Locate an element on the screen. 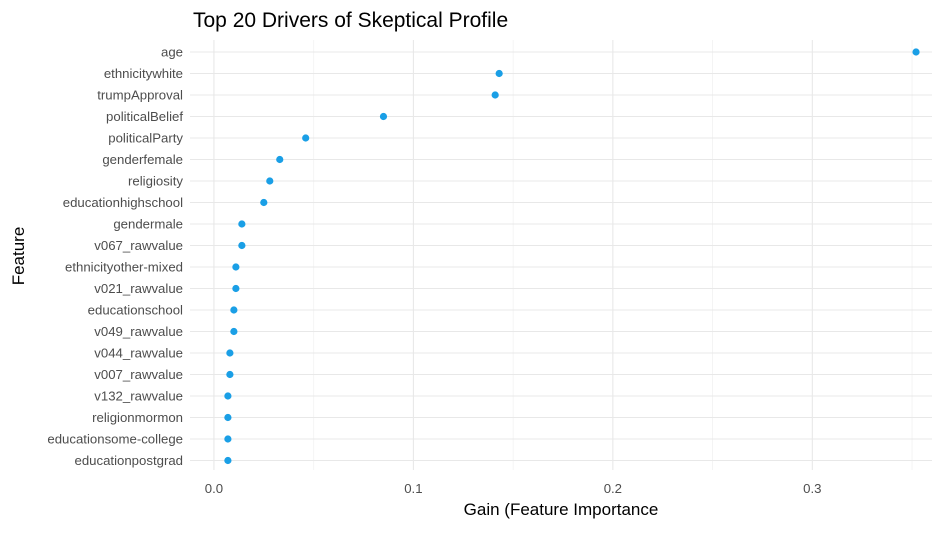 This screenshot has width=940, height=533. x-axis-label: Gain (Feature Importance is located at coordinates (561, 509).